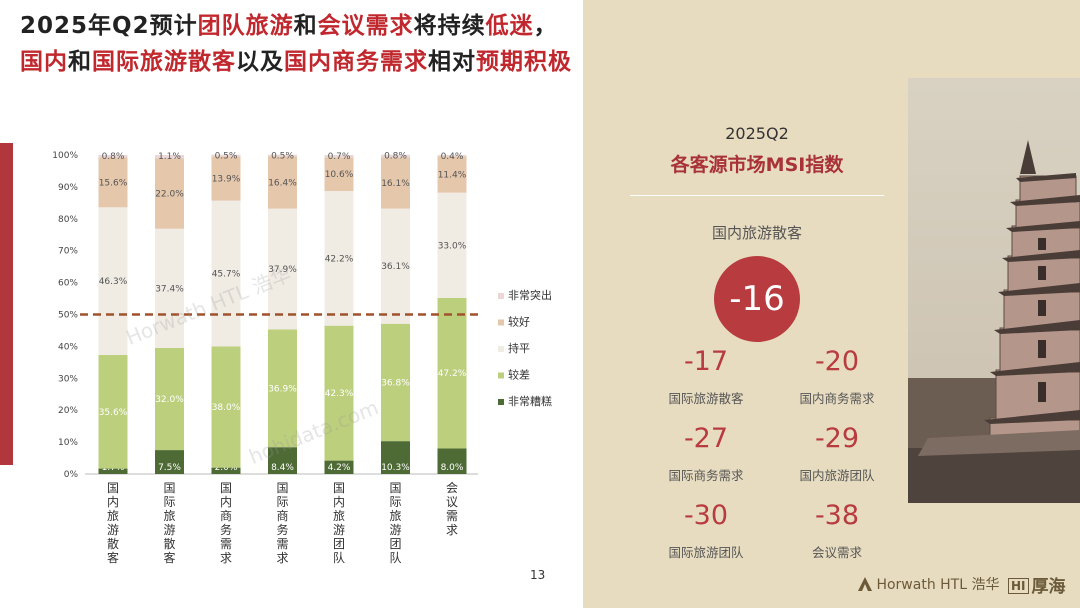 The height and width of the screenshot is (608, 1080). Describe the element at coordinates (452, 374) in the screenshot. I see `data-label: 47.2%` at that location.